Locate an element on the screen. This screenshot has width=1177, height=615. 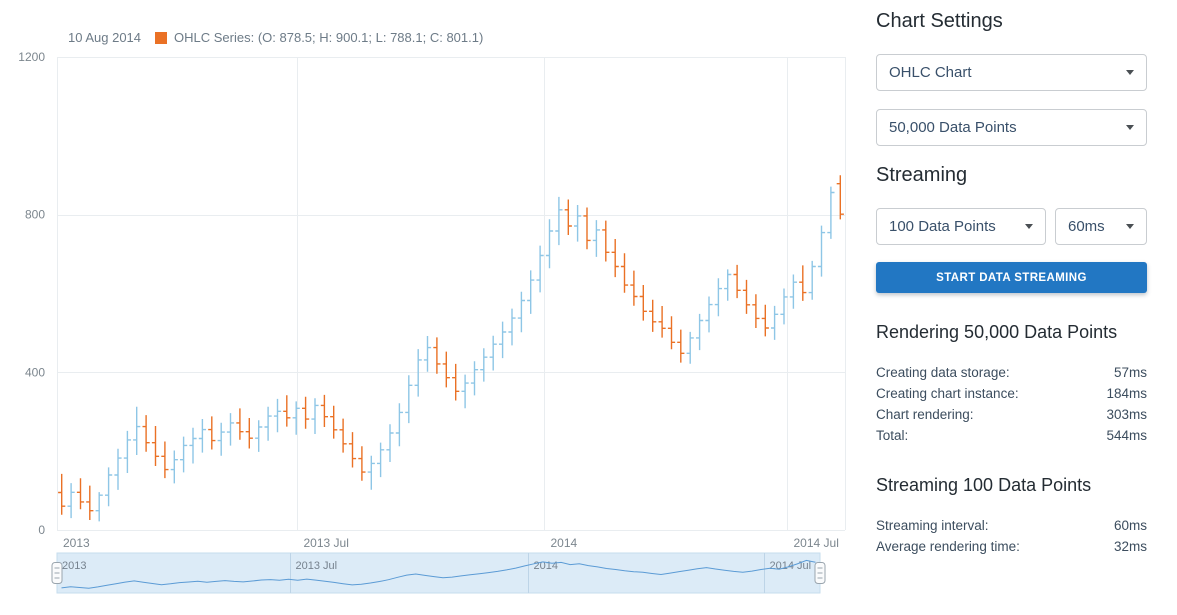
stream-points-dropdown: 100 Data Points is located at coordinates (961, 226).